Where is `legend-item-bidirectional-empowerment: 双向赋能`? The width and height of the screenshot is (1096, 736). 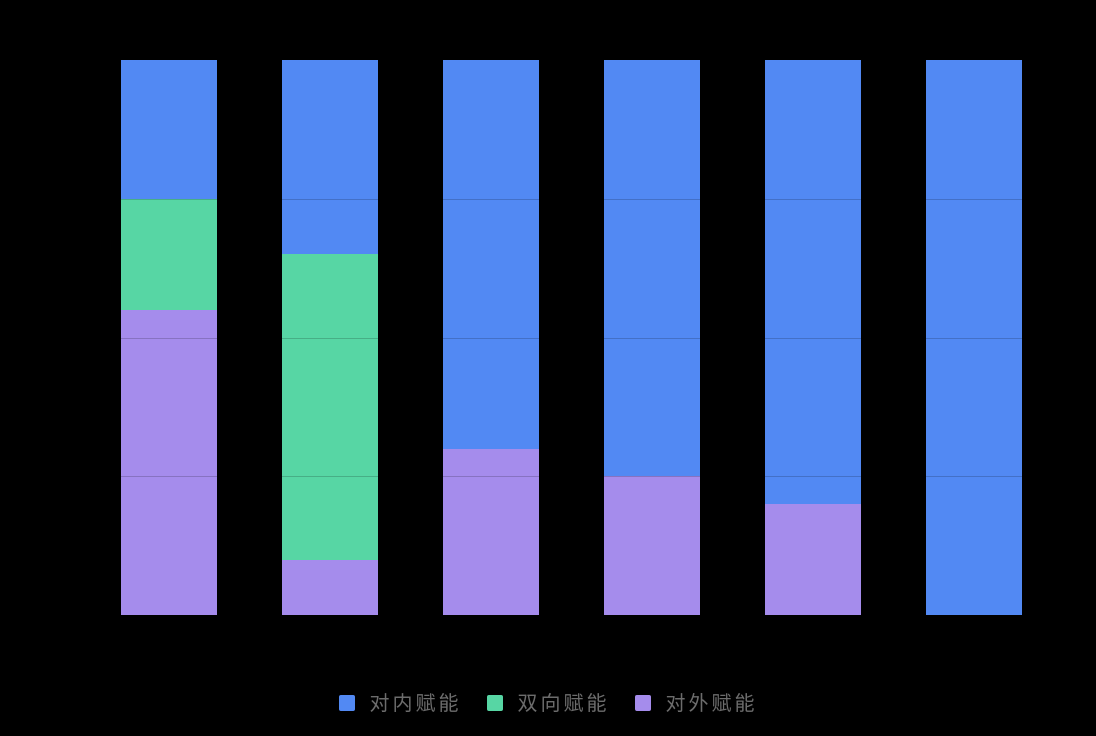
legend-item-bidirectional-empowerment: 双向赋能 is located at coordinates (548, 703).